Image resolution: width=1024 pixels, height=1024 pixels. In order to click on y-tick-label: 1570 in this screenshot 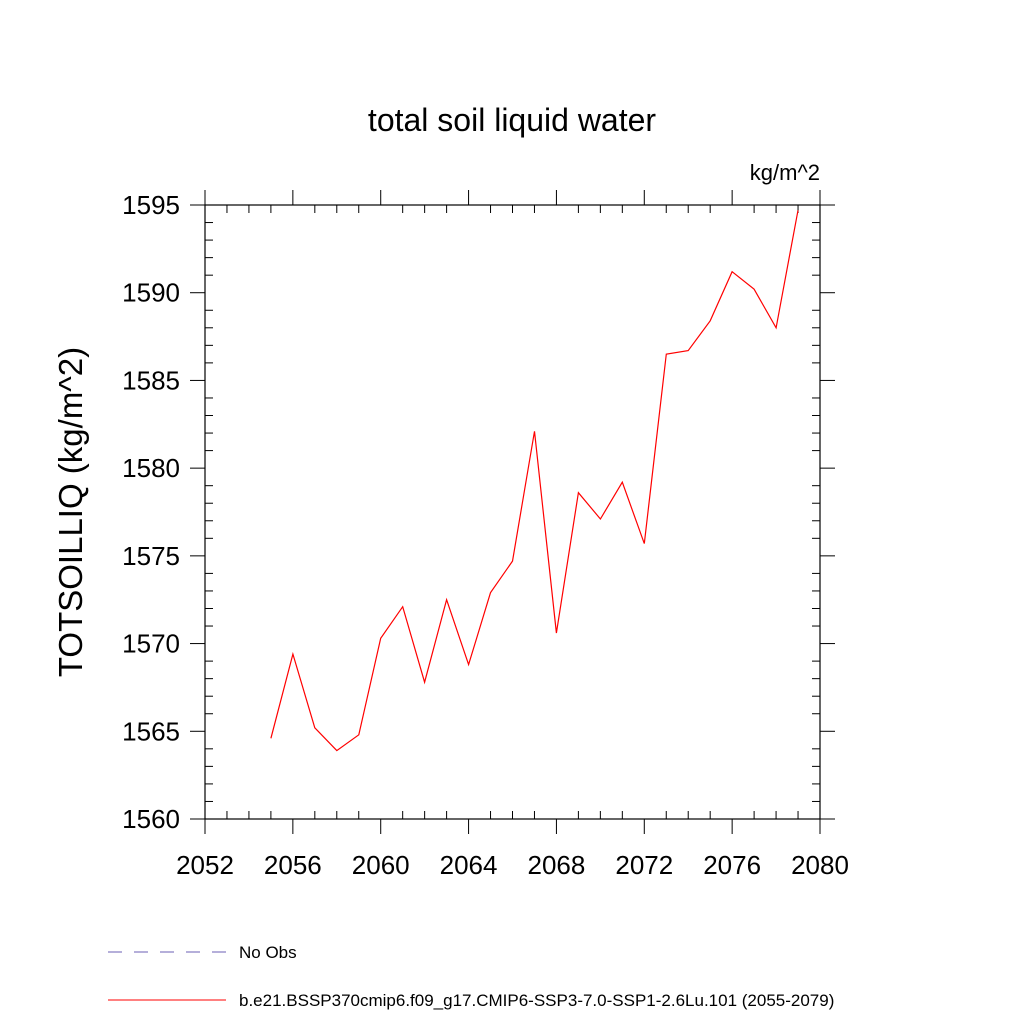, I will do `click(151, 644)`.